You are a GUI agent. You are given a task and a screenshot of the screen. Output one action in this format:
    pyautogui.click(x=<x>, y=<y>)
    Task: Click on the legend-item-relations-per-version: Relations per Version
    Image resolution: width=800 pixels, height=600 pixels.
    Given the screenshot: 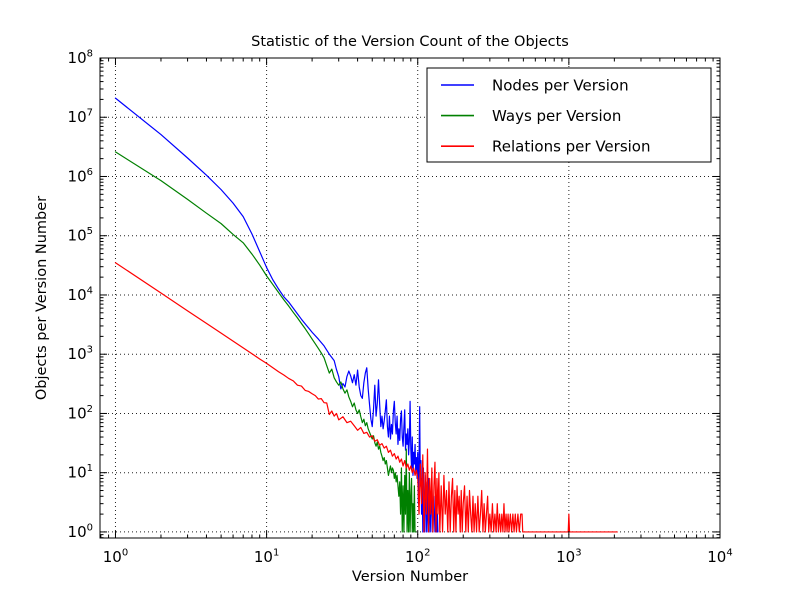 What is the action you would take?
    pyautogui.click(x=546, y=147)
    